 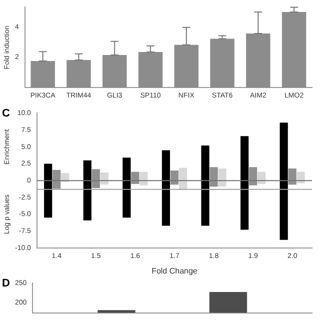 I want to click on chart-title: C, so click(x=6, y=114).